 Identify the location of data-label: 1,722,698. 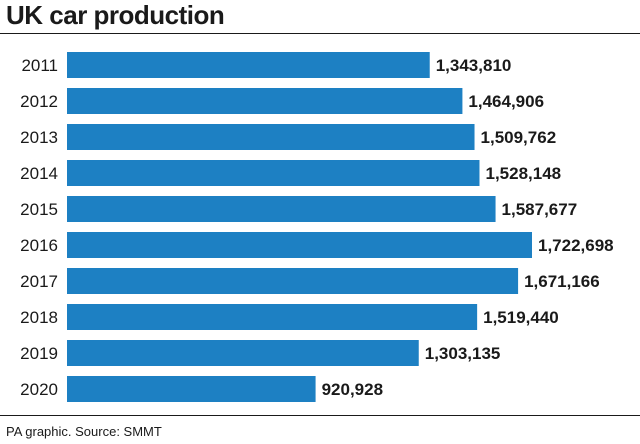
(576, 245).